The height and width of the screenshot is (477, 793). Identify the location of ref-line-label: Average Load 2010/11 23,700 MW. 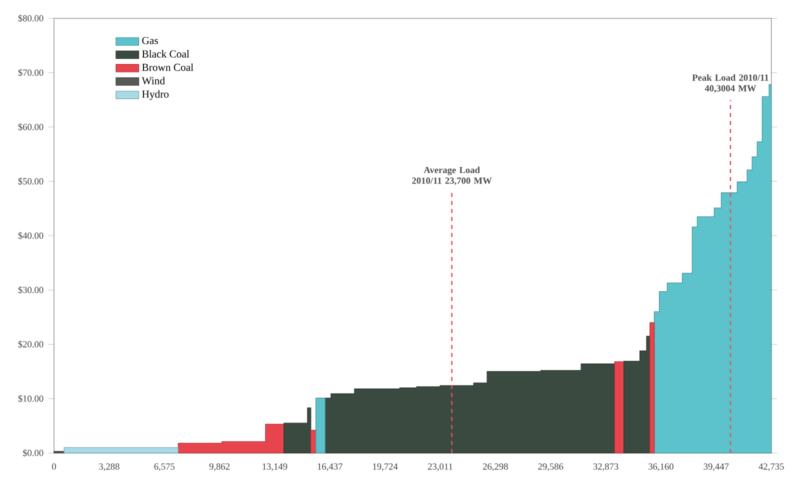
(452, 176).